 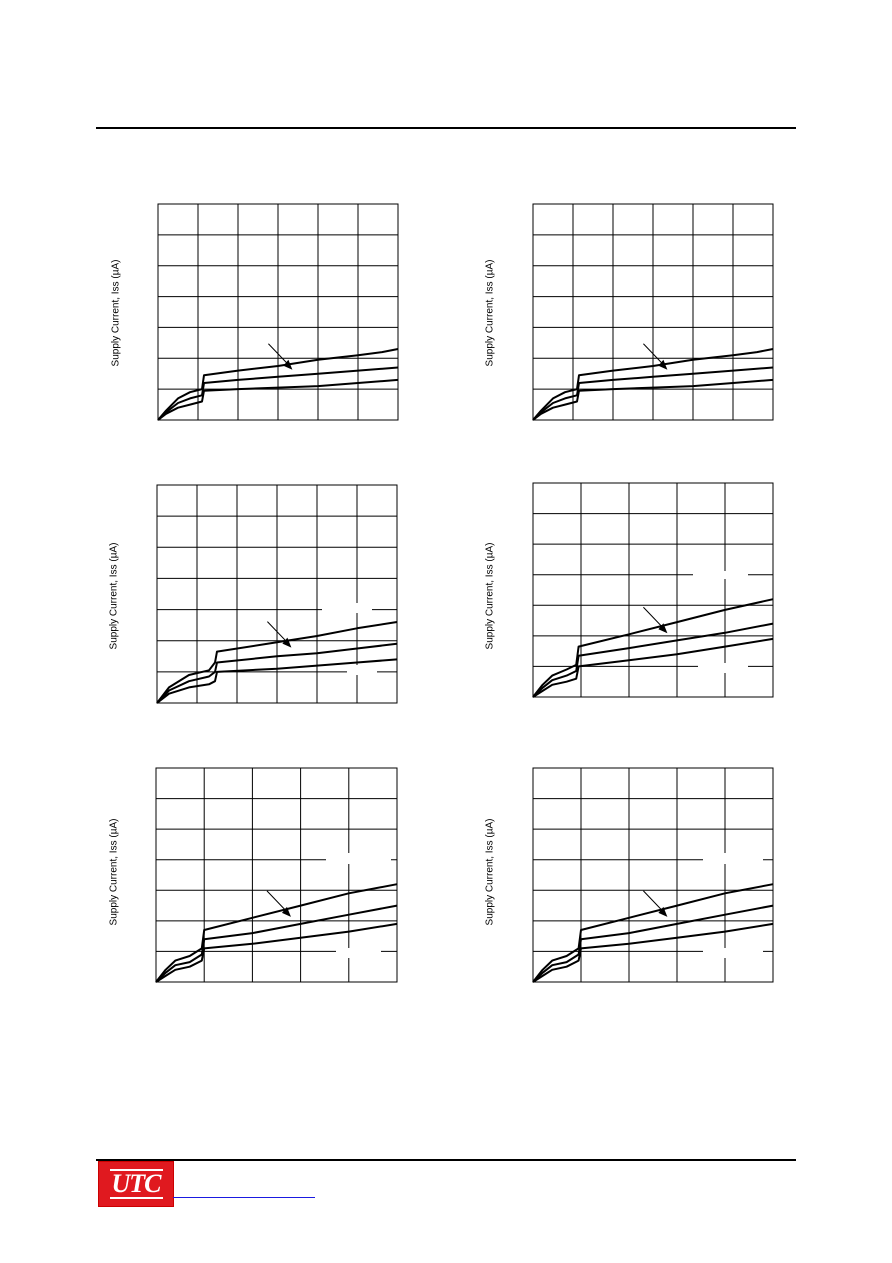 I want to click on y-axis-label-6: Supply Current, Iss (µA), so click(x=490, y=872).